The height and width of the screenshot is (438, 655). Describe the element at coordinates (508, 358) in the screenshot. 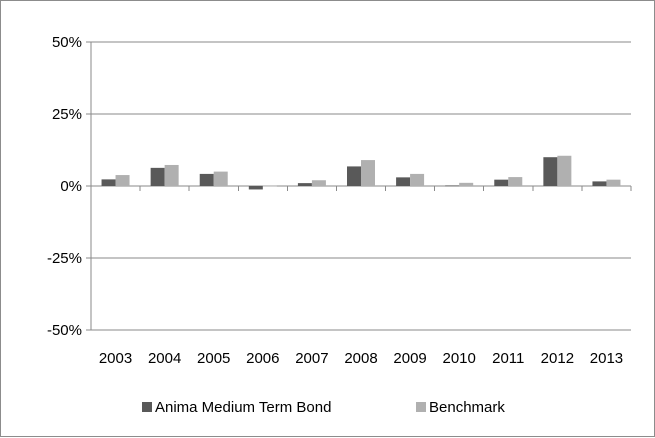

I see `x-tick-label: 2011` at that location.